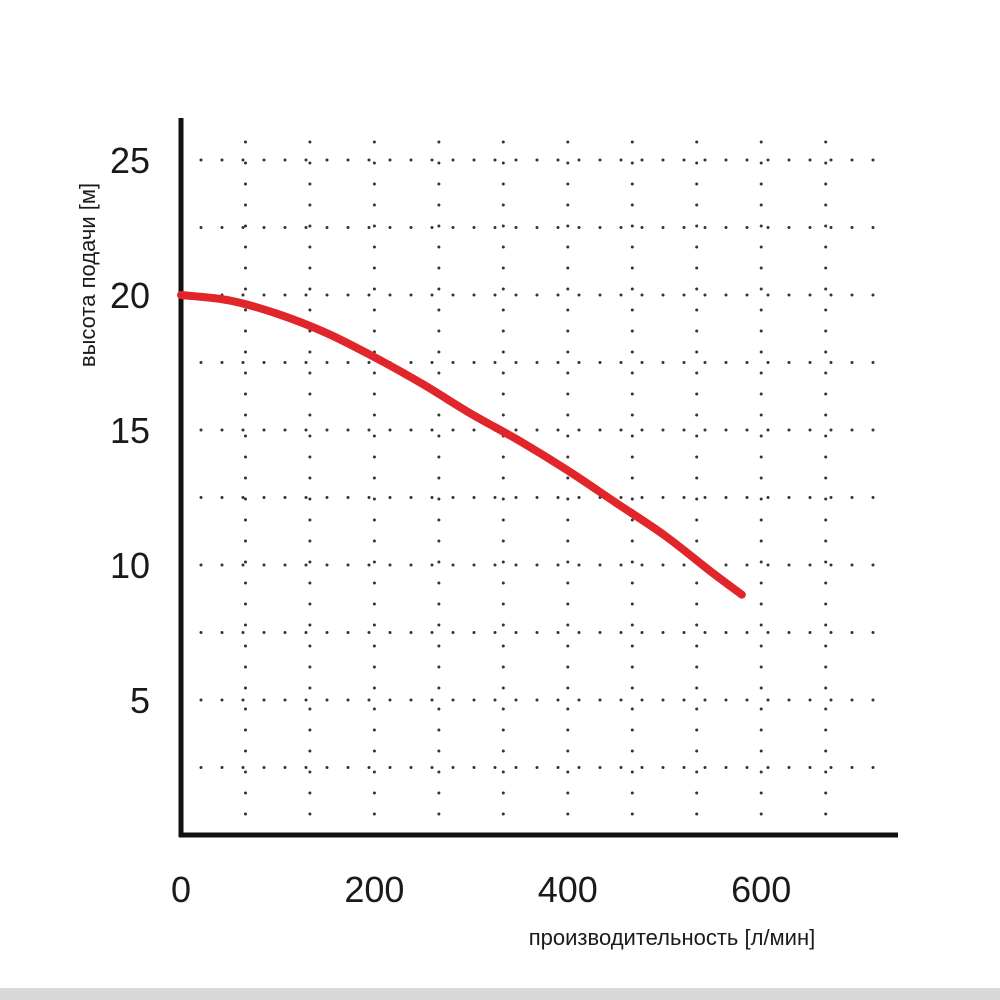 This screenshot has height=1000, width=1000. What do you see at coordinates (568, 889) in the screenshot?
I see `x-tick-label: 400` at bounding box center [568, 889].